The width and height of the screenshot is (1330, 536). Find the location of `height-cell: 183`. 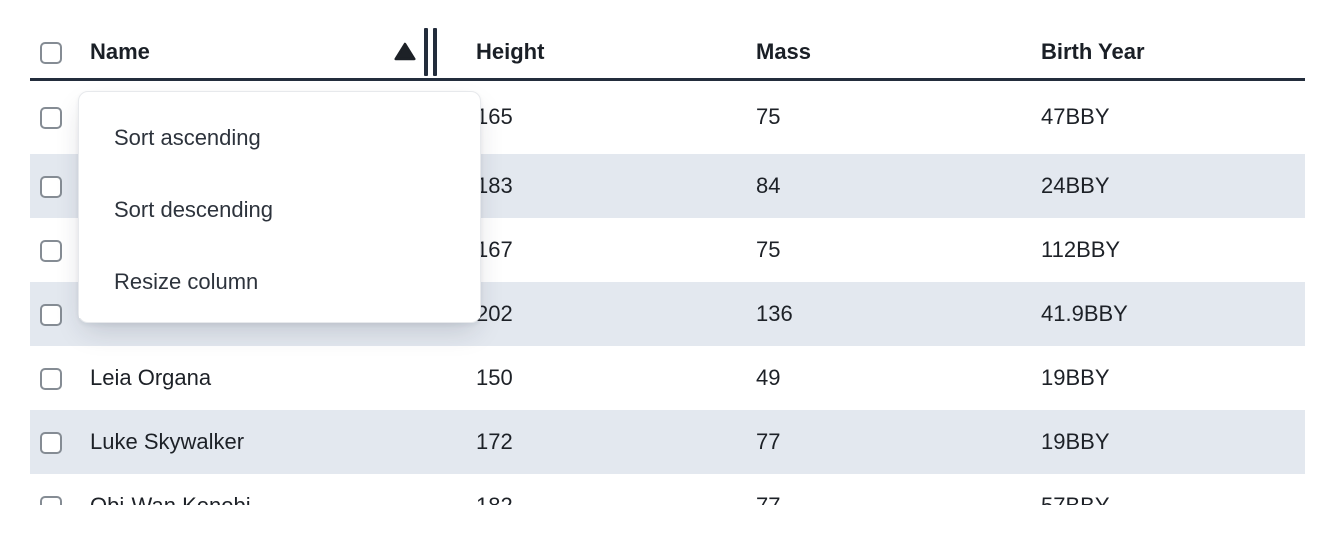

height-cell: 183 is located at coordinates (494, 185).